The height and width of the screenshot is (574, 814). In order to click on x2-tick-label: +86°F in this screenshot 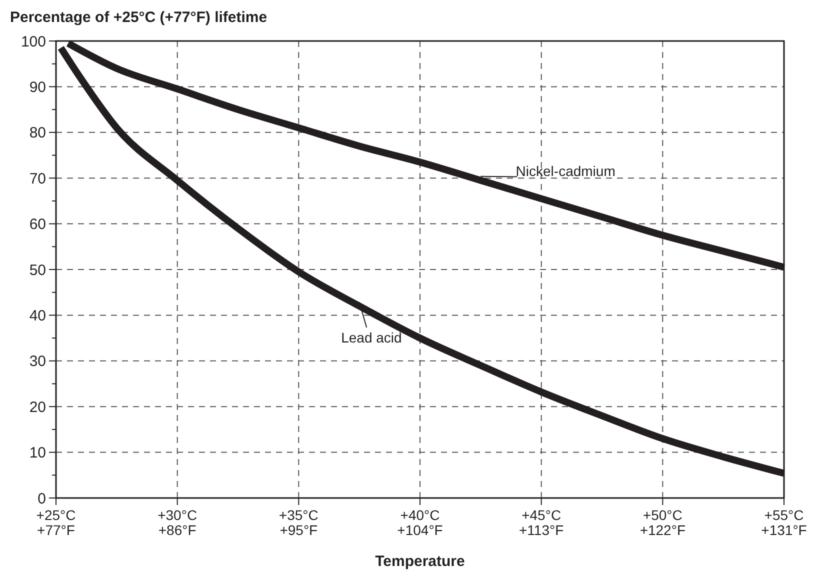, I will do `click(177, 530)`.